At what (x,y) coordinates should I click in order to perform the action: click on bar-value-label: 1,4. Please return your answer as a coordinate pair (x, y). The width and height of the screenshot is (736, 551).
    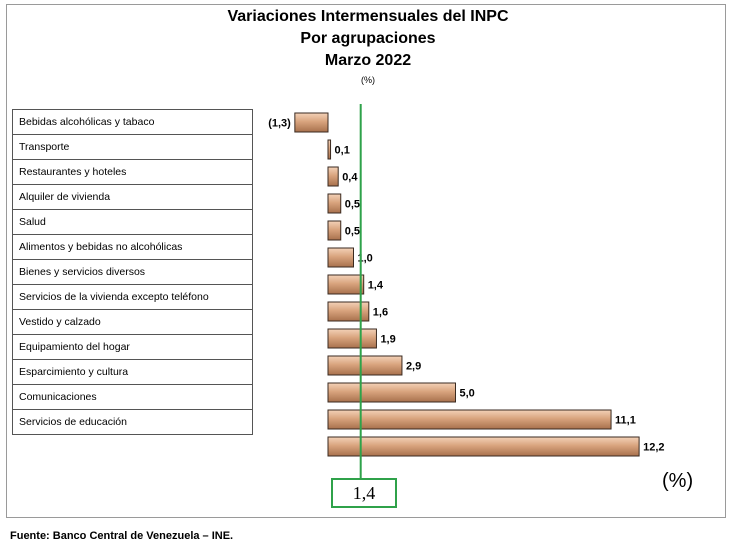
    Looking at the image, I should click on (376, 286).